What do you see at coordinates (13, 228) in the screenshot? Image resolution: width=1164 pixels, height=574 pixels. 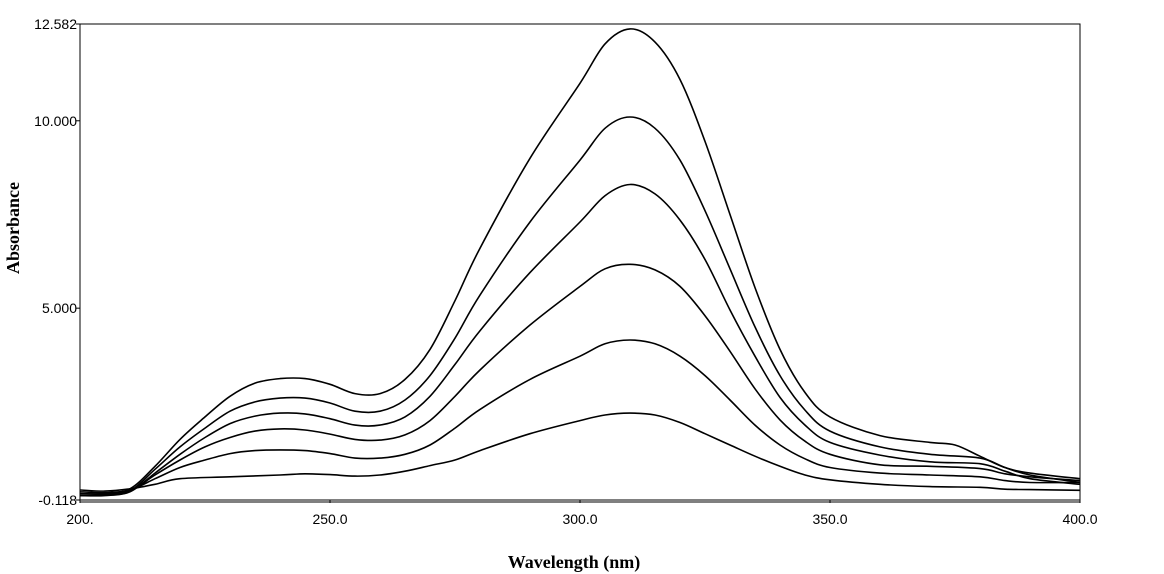 I see `y-axis-title: Absorbance` at bounding box center [13, 228].